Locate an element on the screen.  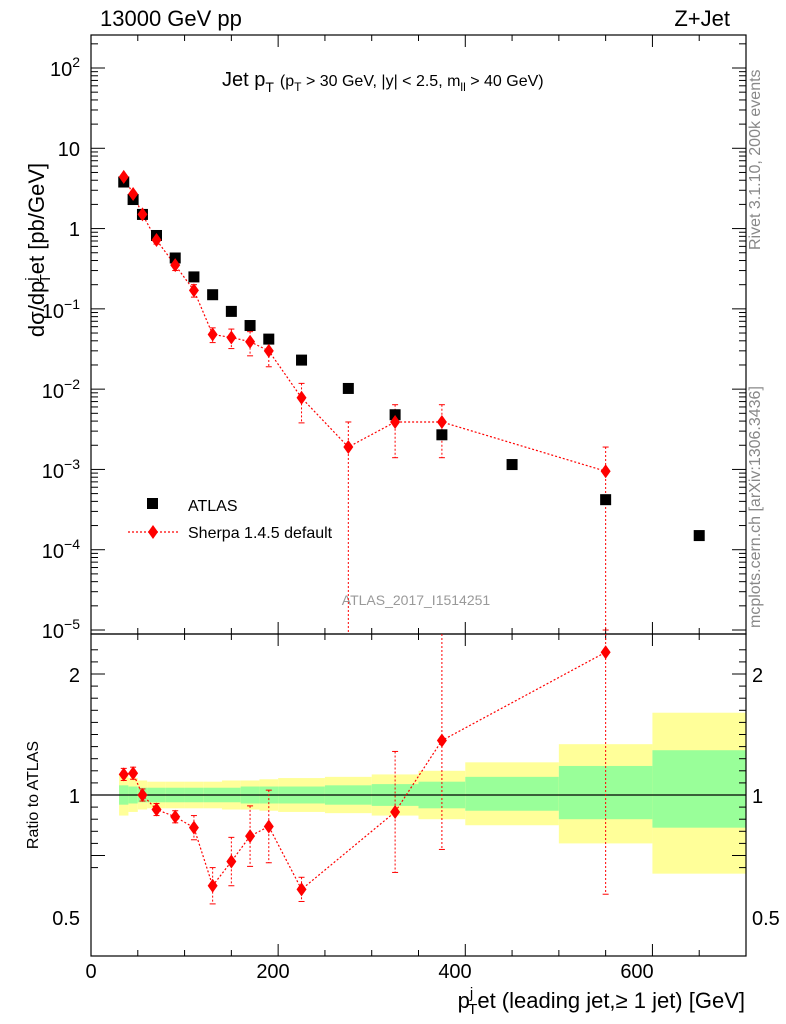
rivet-label: Rivet 3.1.10, 200k events is located at coordinates (755, 159).